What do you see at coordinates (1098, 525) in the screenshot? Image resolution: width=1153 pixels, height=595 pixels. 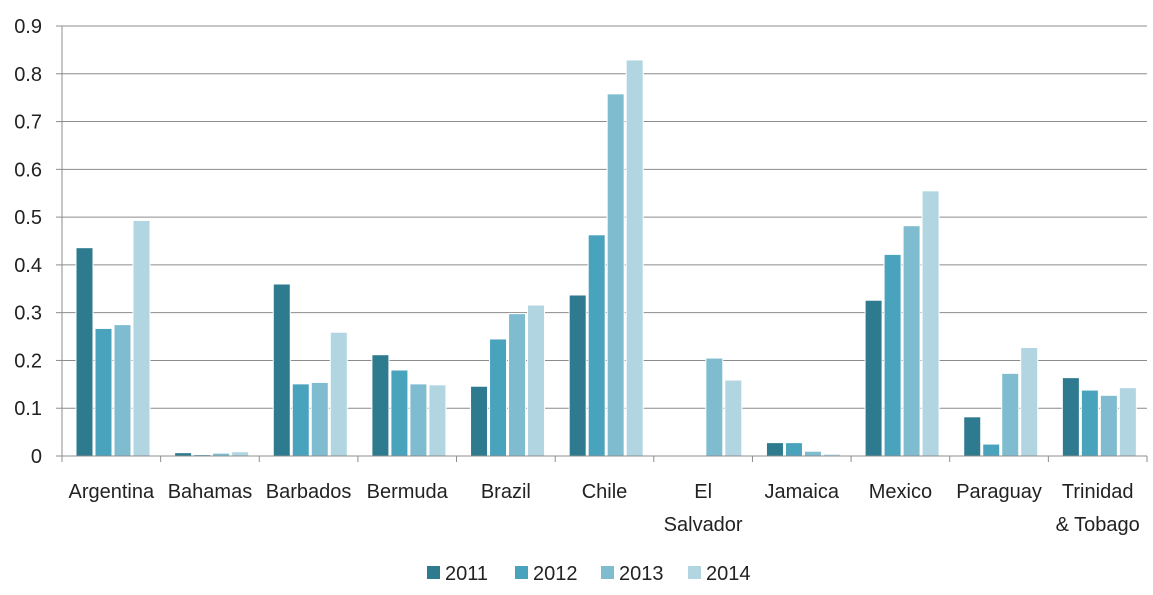 I see `x-tick-label: & Tobago` at bounding box center [1098, 525].